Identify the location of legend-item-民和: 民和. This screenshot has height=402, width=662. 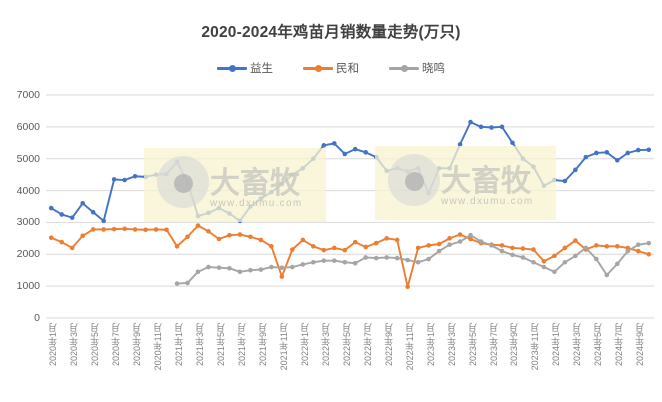
(331, 68).